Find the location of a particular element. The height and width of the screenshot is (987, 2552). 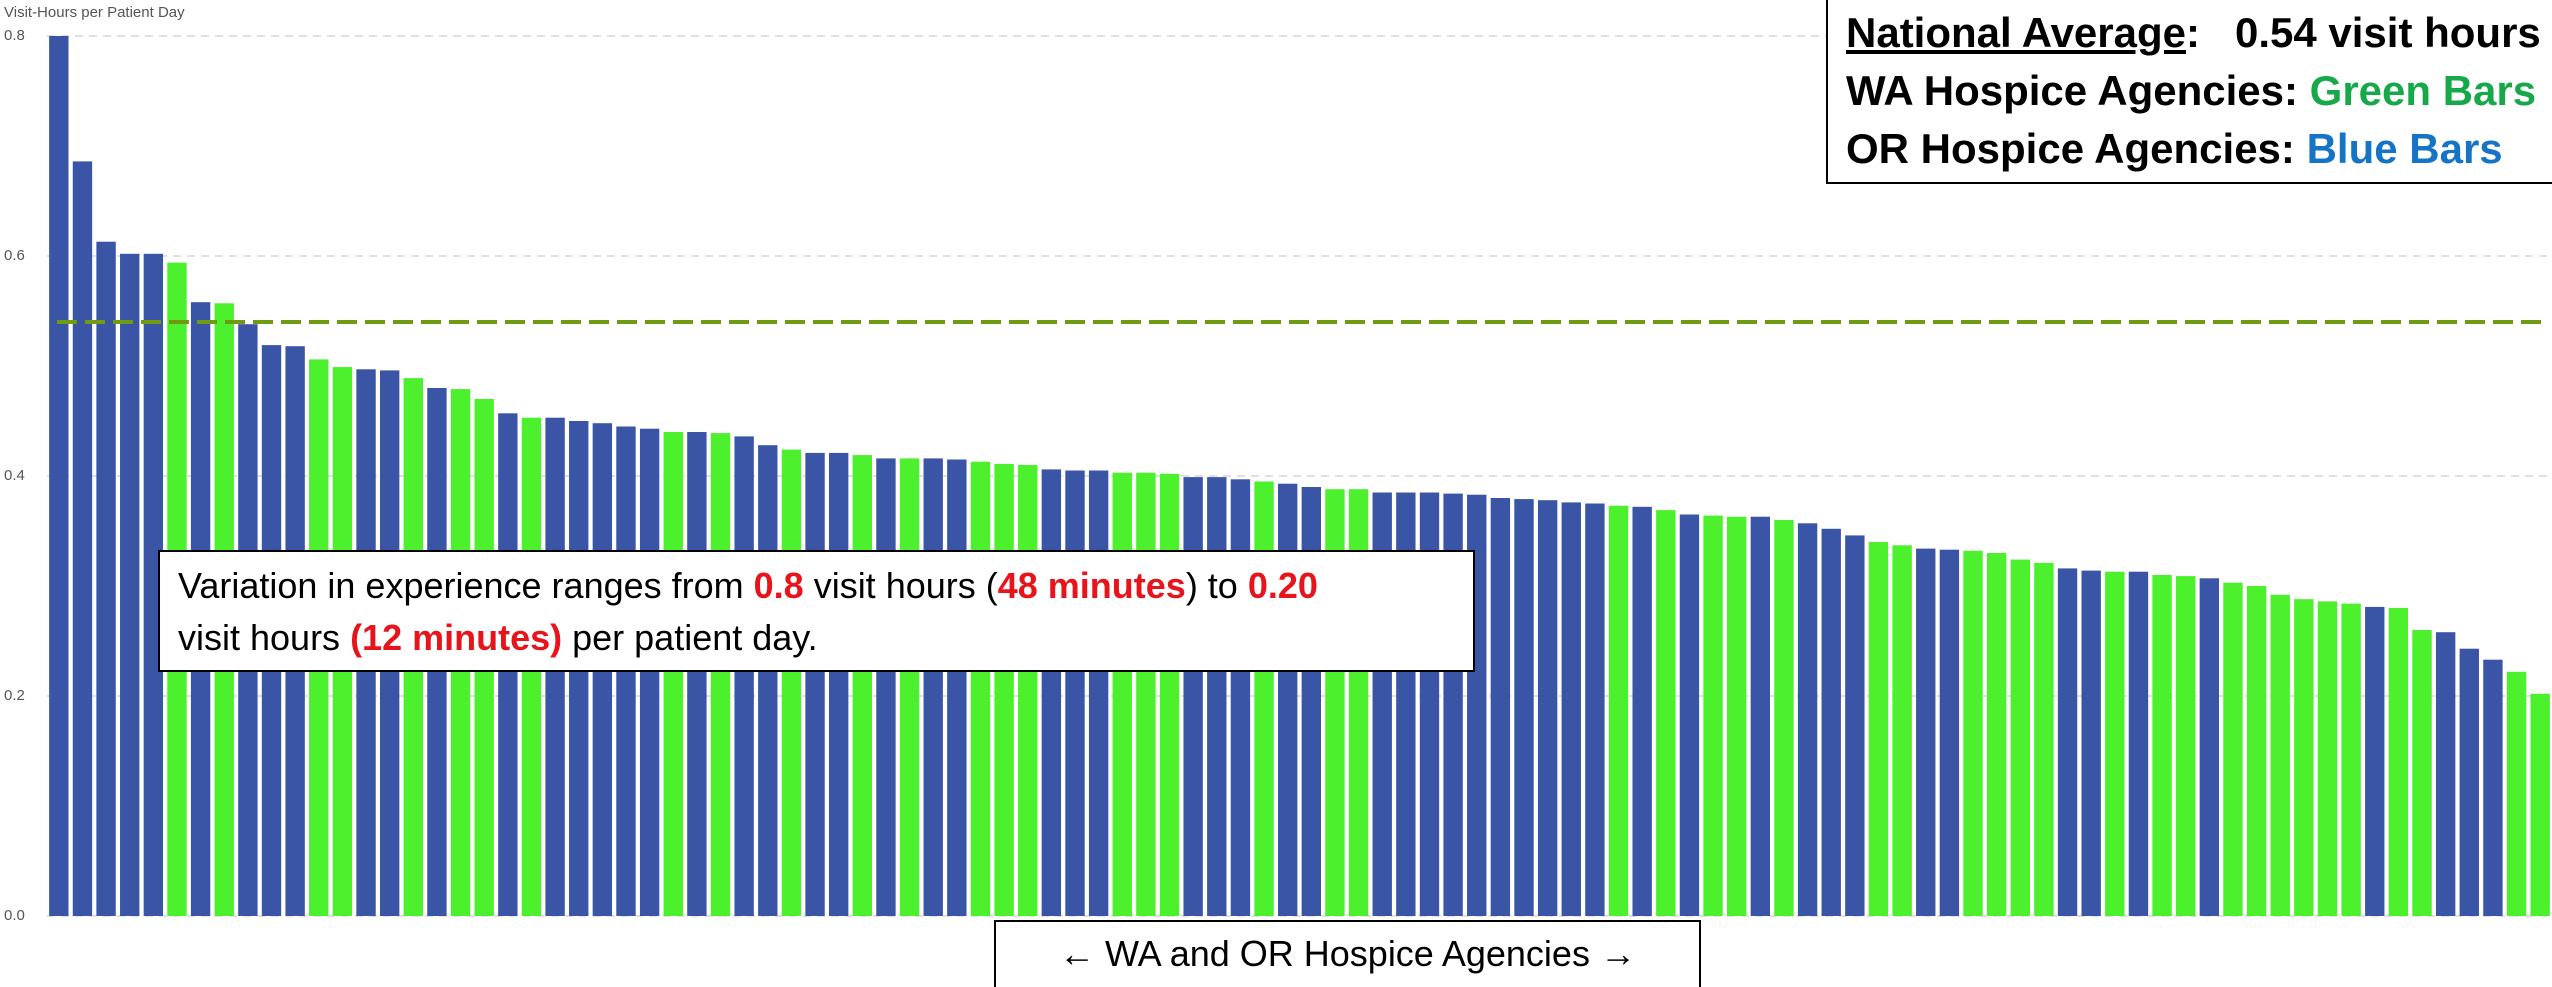

y-tick-label: 0.4 is located at coordinates (14, 475).